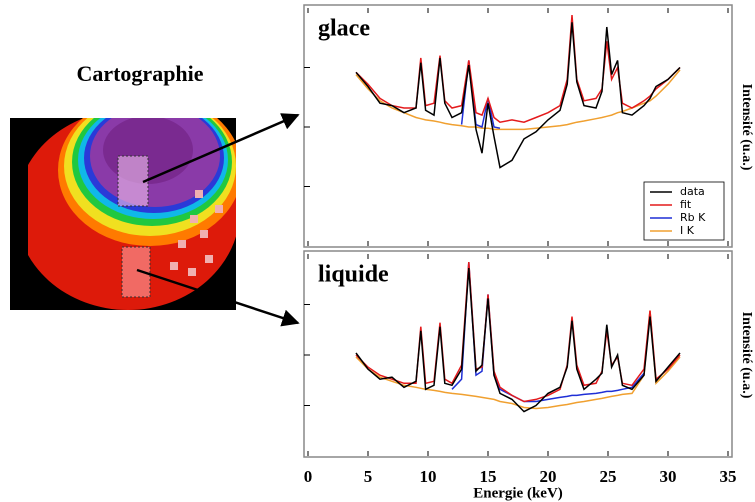 This screenshot has width=755, height=502. Describe the element at coordinates (728, 476) in the screenshot. I see `x-tick-label: 35` at that location.